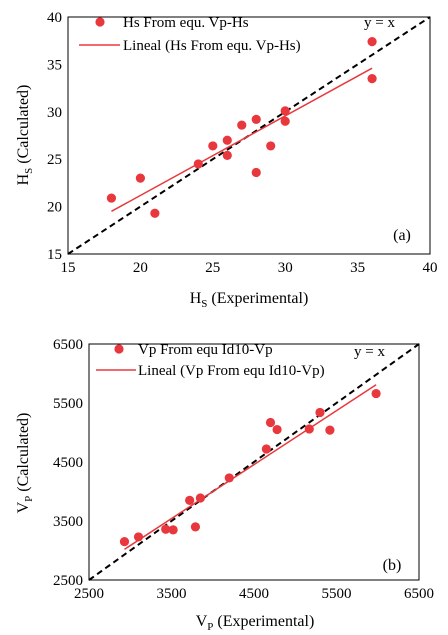 Image resolution: width=448 pixels, height=635 pixels. I want to click on y-tick-label: 40, so click(54, 18).